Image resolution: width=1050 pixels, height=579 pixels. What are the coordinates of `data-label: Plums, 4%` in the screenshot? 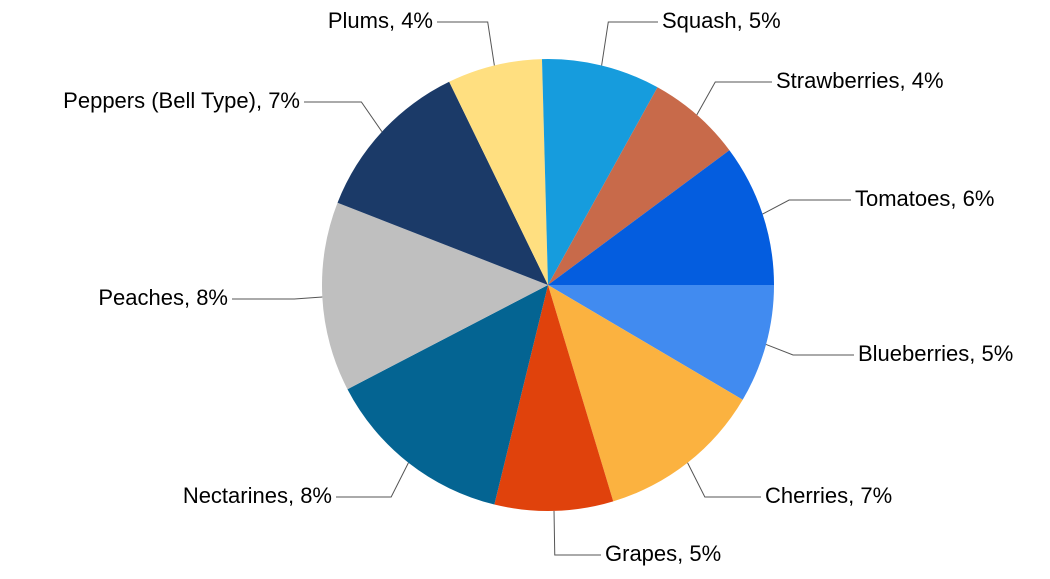 It's located at (380, 20).